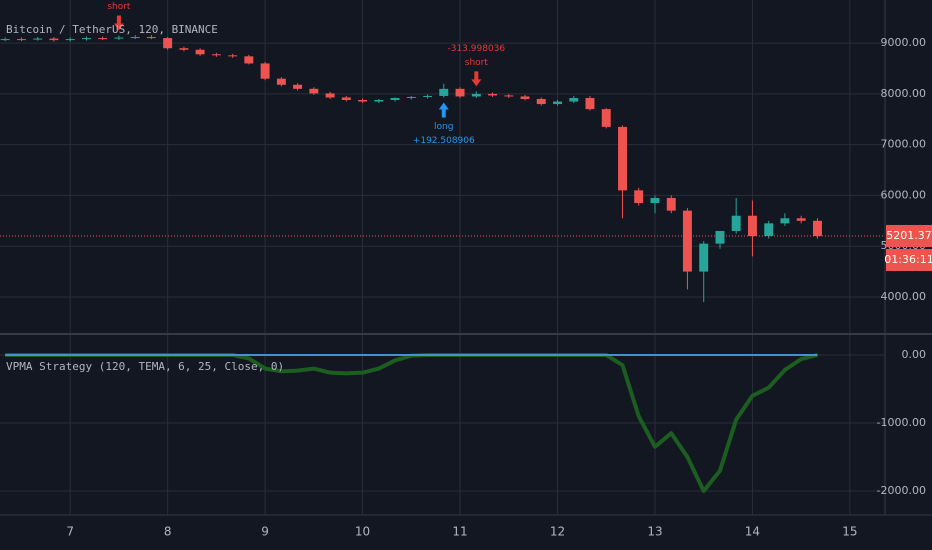 The image size is (932, 550). I want to click on symbol-title: Bitcoin / TetherUS, 120, BINANCE, so click(112, 29).